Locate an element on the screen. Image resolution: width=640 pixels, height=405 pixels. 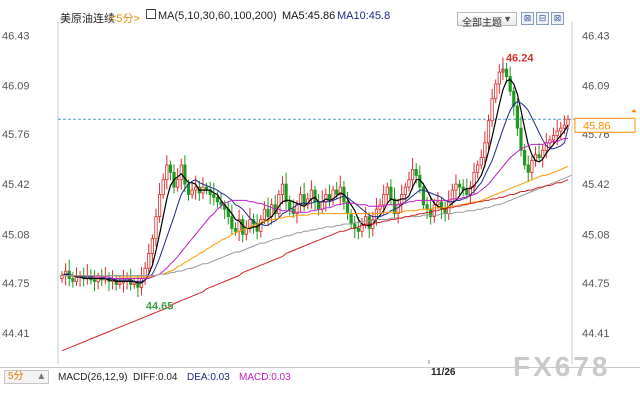
ma10-value: MA10:45.8 is located at coordinates (364, 16).